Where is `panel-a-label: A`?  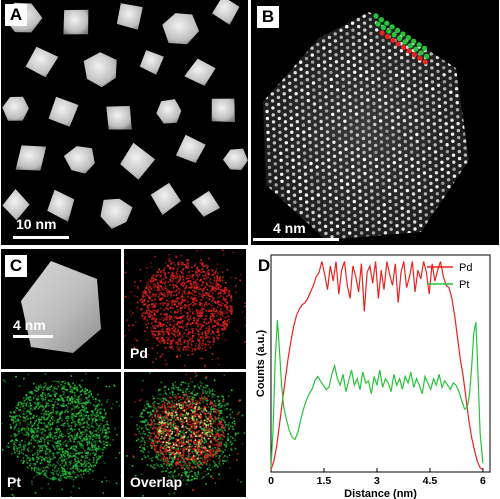 panel-a-label: A is located at coordinates (16, 15).